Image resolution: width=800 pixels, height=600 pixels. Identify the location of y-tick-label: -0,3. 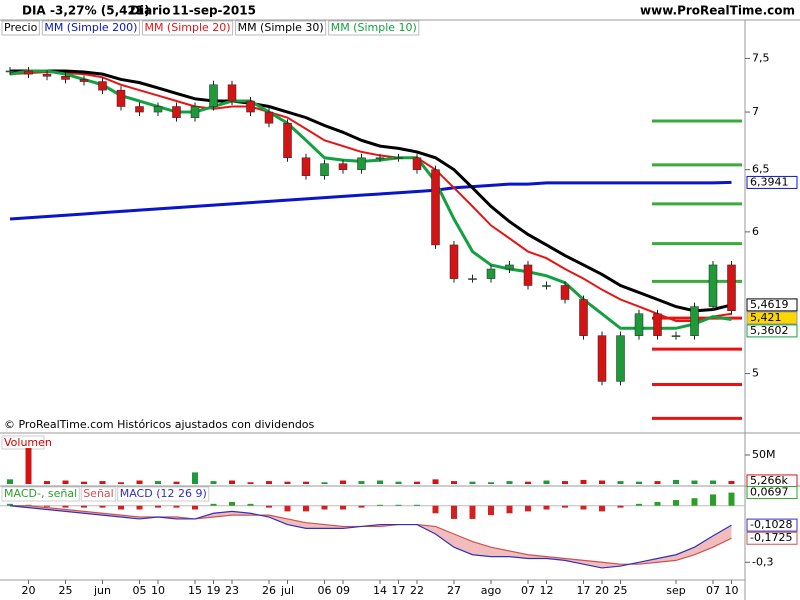
(762, 561).